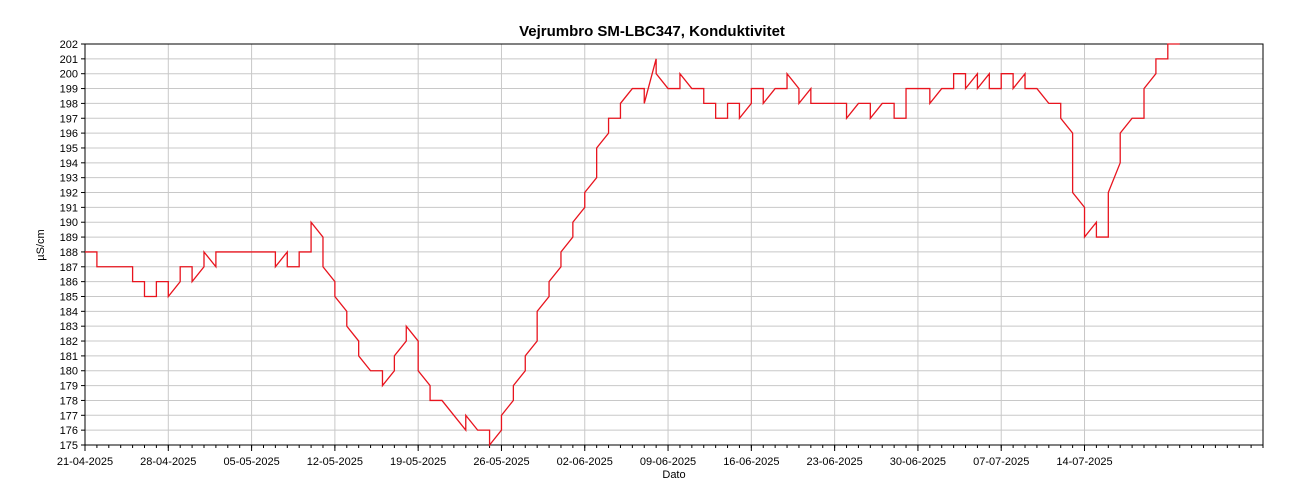 This screenshot has width=1300, height=500. I want to click on y-tick-label: 184, so click(69, 312).